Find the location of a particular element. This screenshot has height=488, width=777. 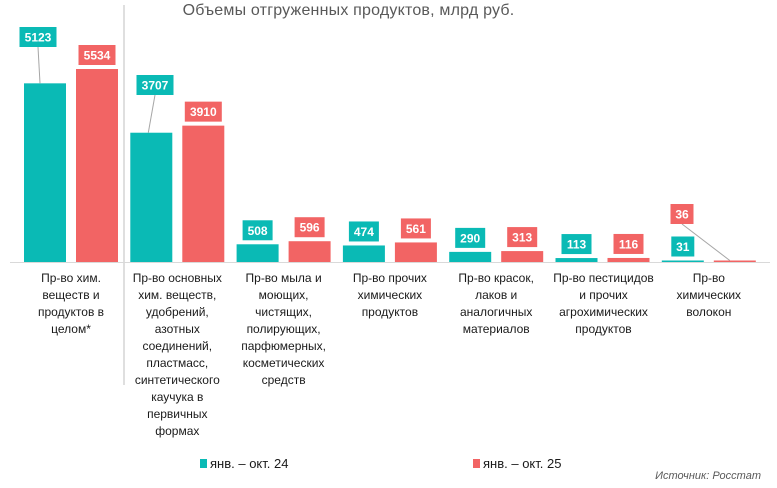

legend-item-2024: янв. – окт. 24 is located at coordinates (244, 463).